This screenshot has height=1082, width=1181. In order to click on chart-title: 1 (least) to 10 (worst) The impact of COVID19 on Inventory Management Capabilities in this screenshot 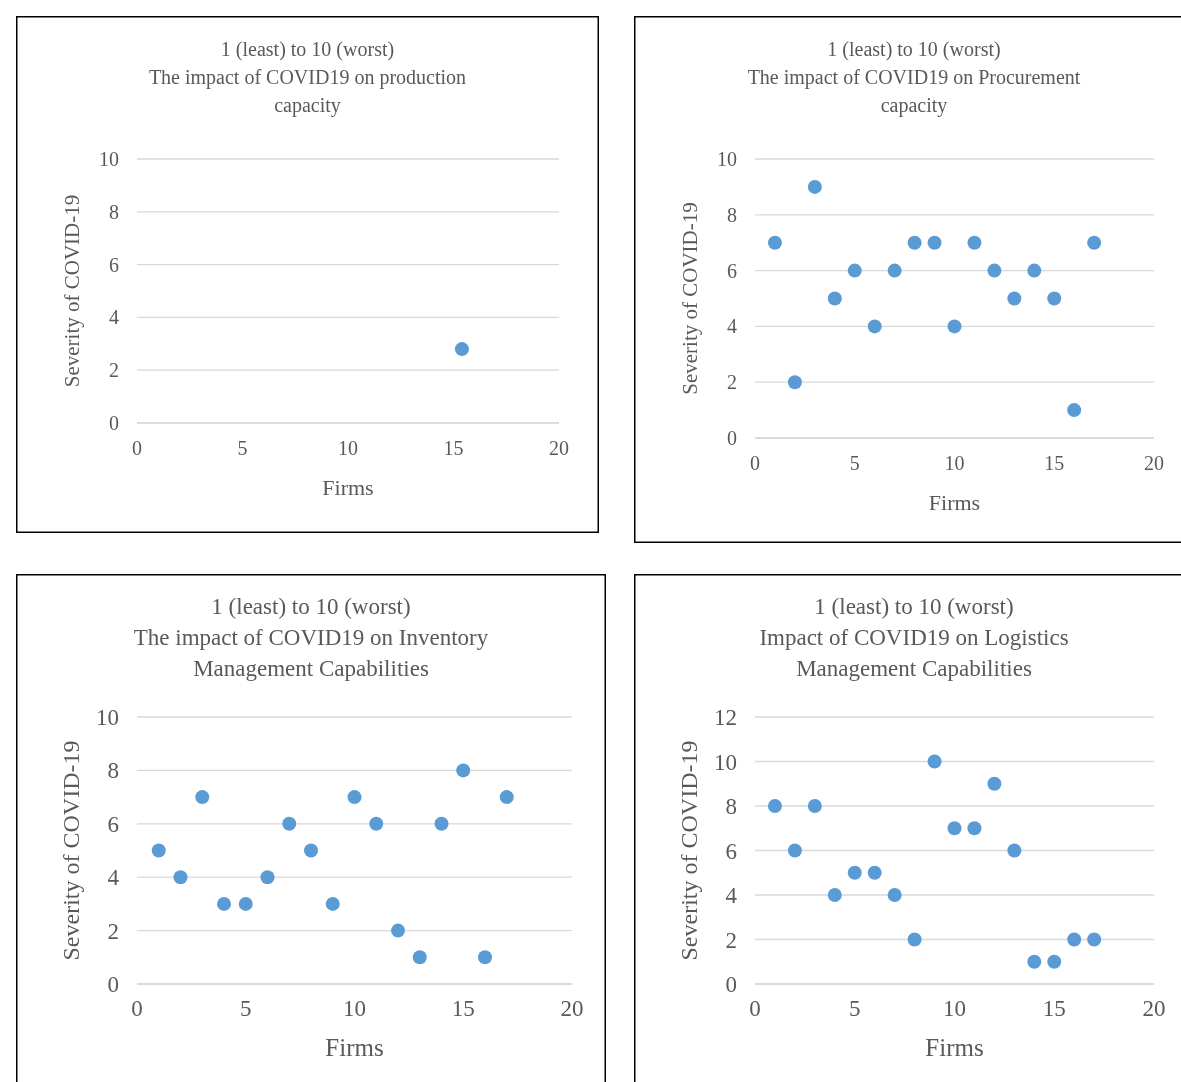, I will do `click(311, 637)`.